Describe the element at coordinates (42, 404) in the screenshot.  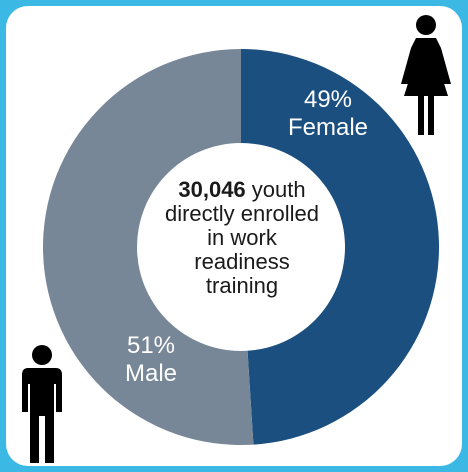
I see `male-person-icon` at that location.